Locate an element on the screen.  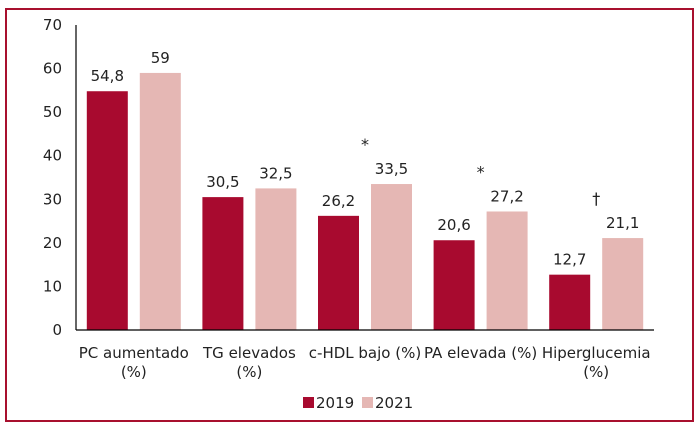
data-label: 12,7 is located at coordinates (569, 260).